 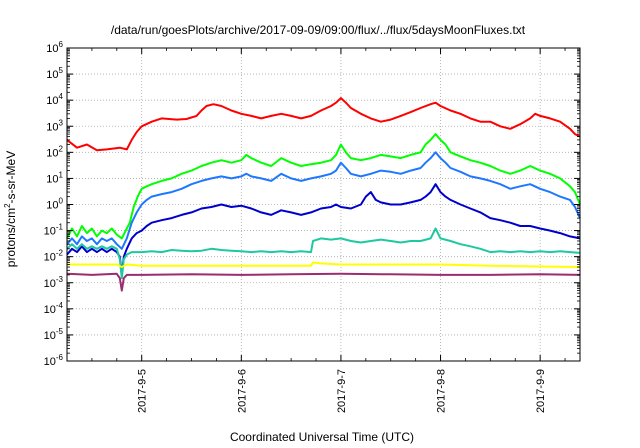 What do you see at coordinates (54, 360) in the screenshot?
I see `y-tick-label: 10⁻⁶` at bounding box center [54, 360].